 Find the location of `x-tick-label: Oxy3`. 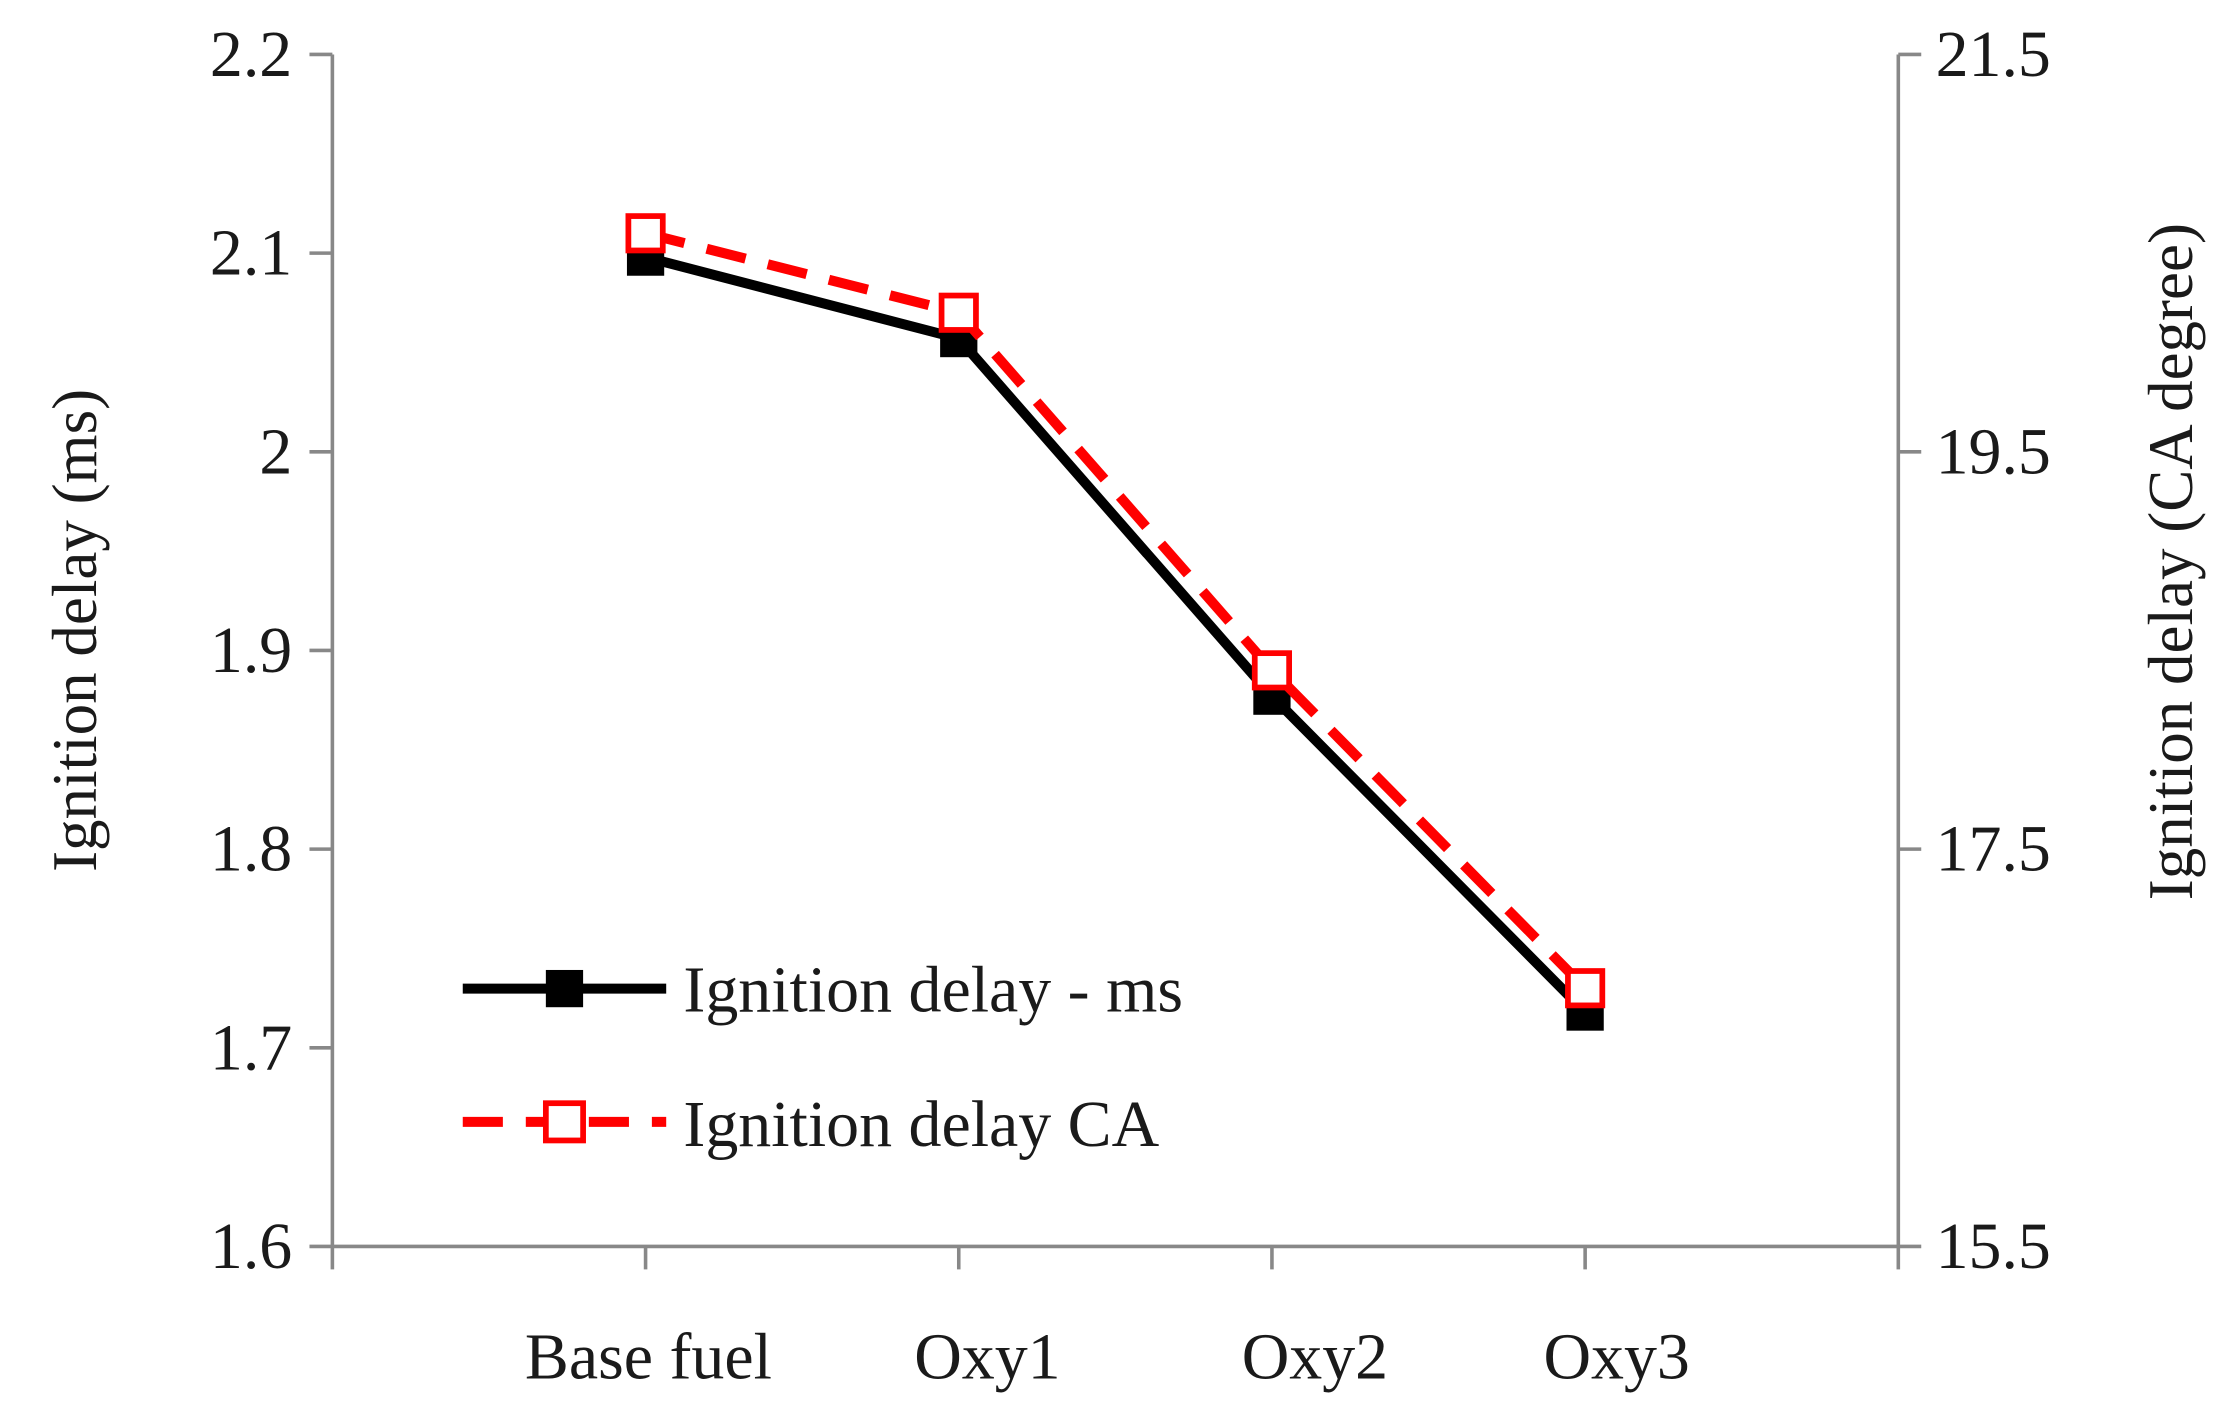

x-tick-label: Oxy3 is located at coordinates (1616, 1356).